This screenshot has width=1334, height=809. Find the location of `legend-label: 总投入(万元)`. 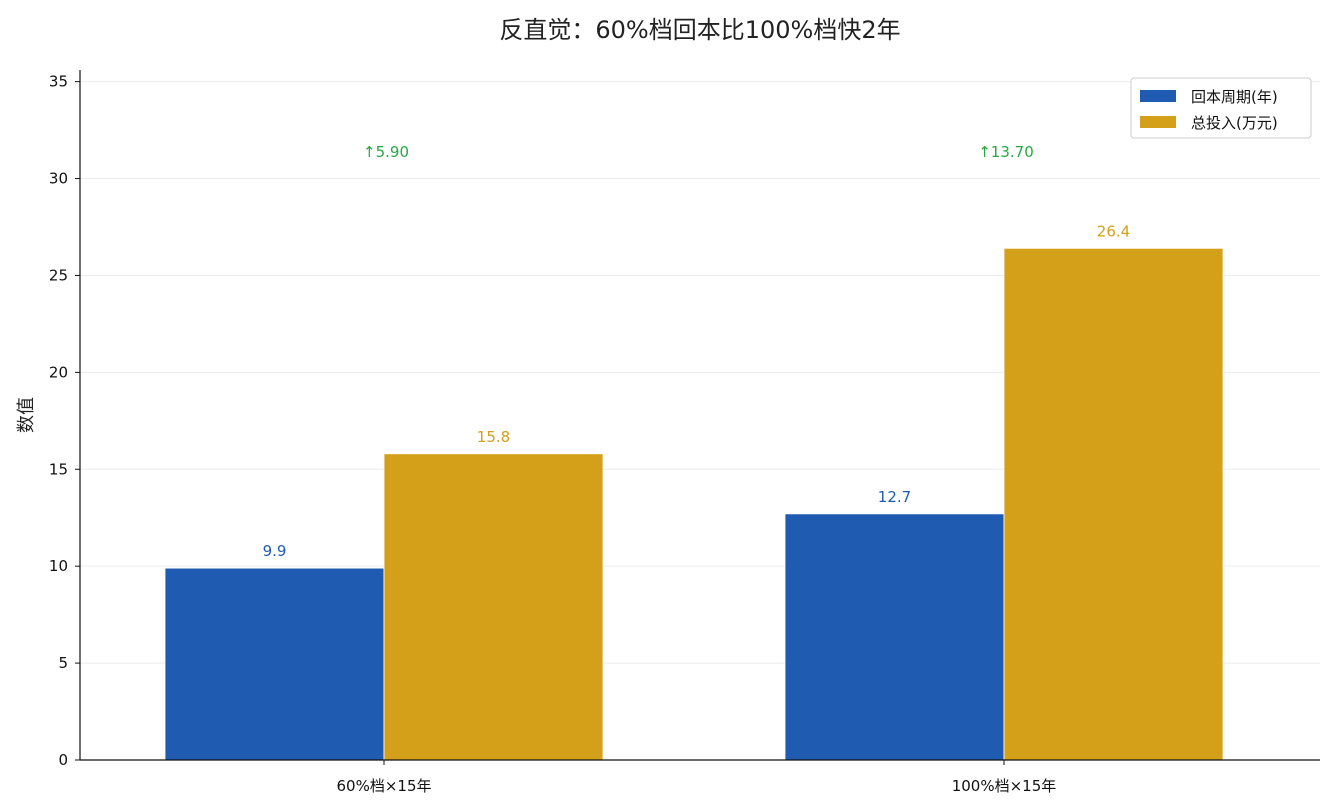

legend-label: 总投入(万元) is located at coordinates (1234, 123).